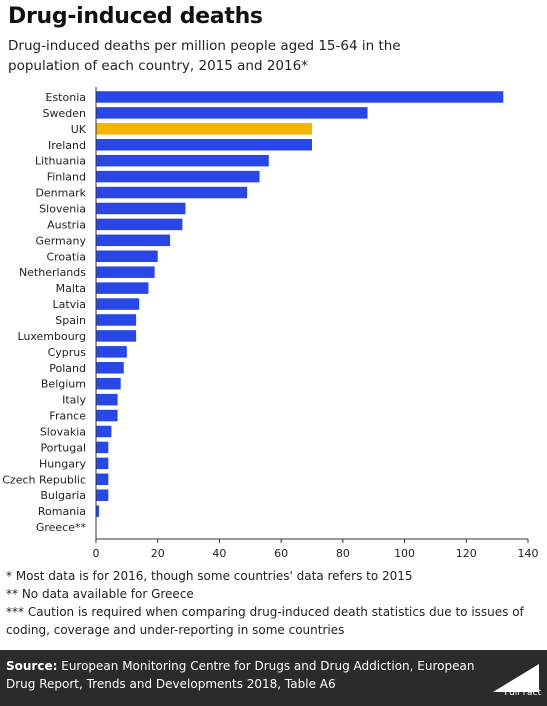 The width and height of the screenshot is (547, 706). I want to click on footnote-2: ** No data available for Greece, so click(100, 594).